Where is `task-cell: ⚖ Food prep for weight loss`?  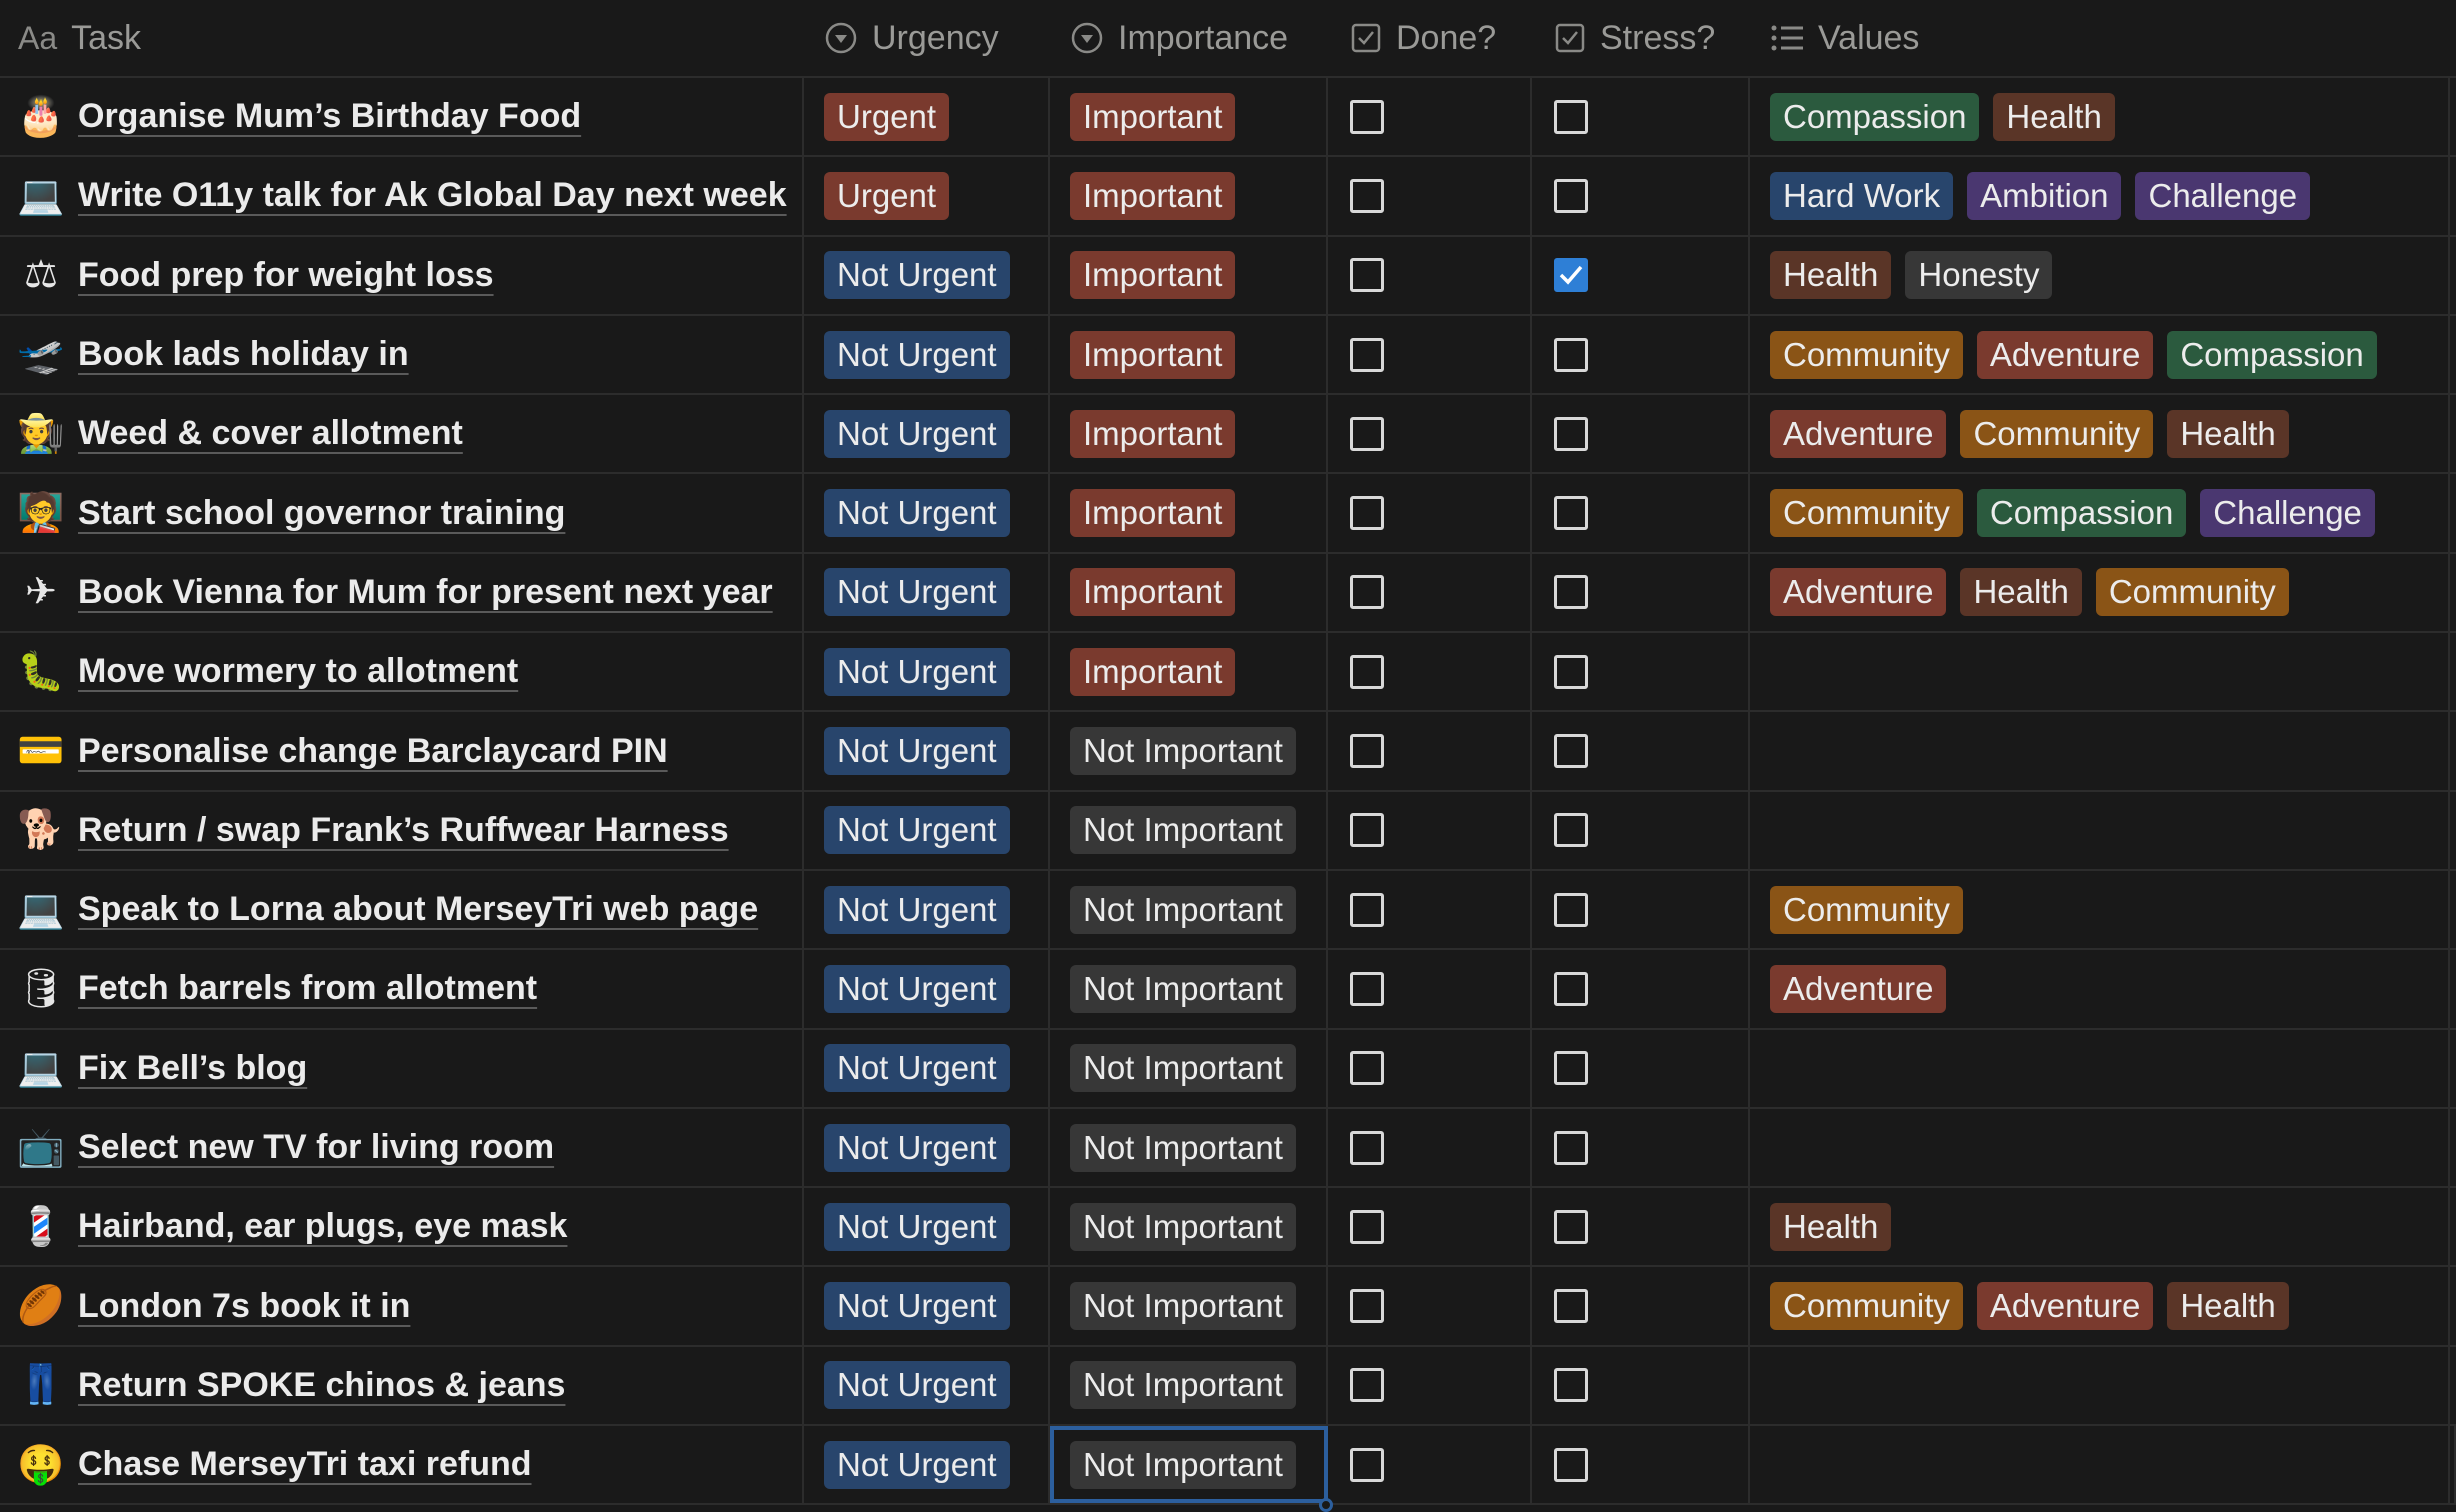 task-cell: ⚖ Food prep for weight loss is located at coordinates (402, 275).